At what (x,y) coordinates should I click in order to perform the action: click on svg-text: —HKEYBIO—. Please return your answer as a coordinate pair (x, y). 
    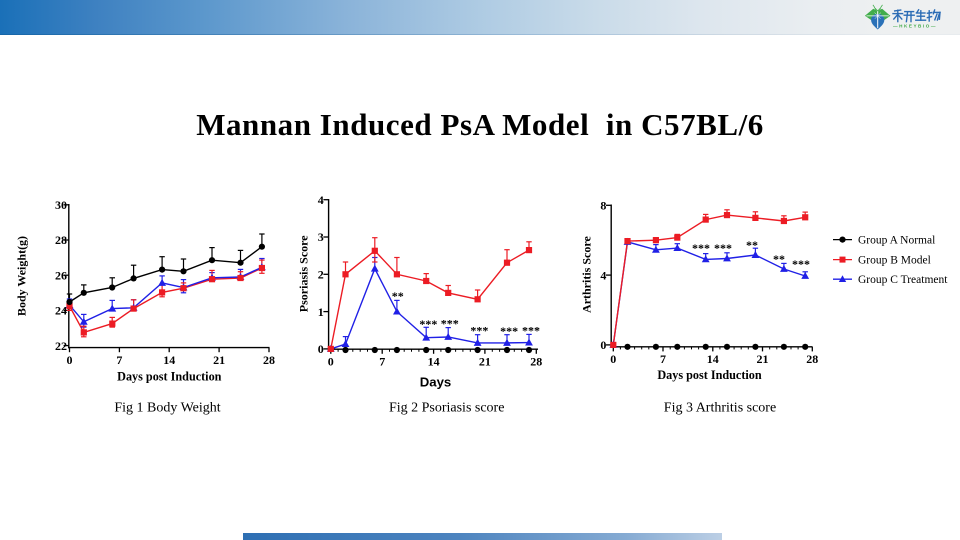
    Looking at the image, I should click on (915, 26).